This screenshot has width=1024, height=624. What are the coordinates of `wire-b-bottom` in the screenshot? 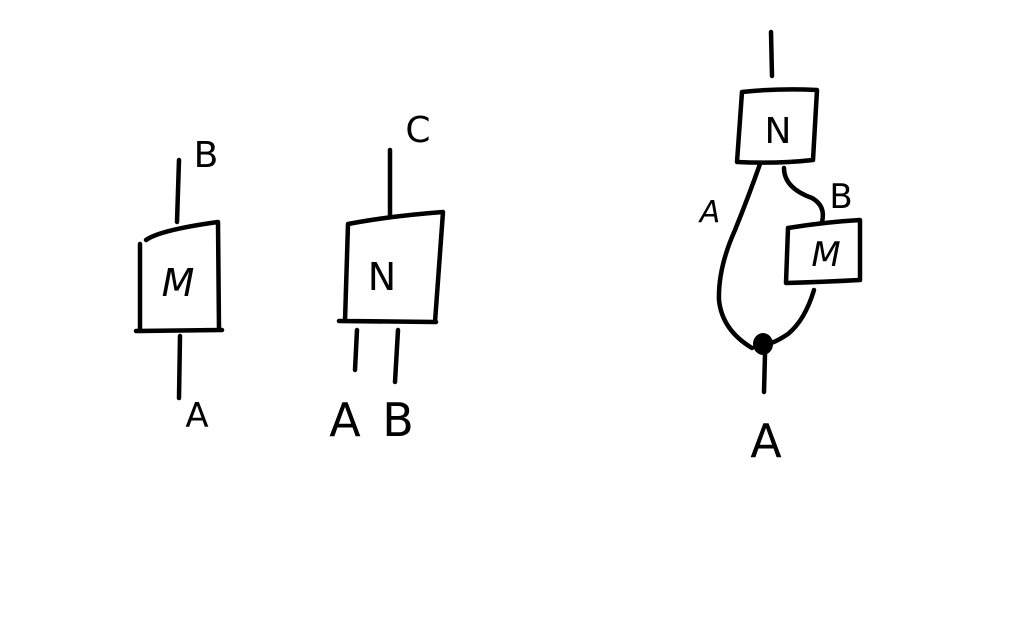 It's located at (396, 356).